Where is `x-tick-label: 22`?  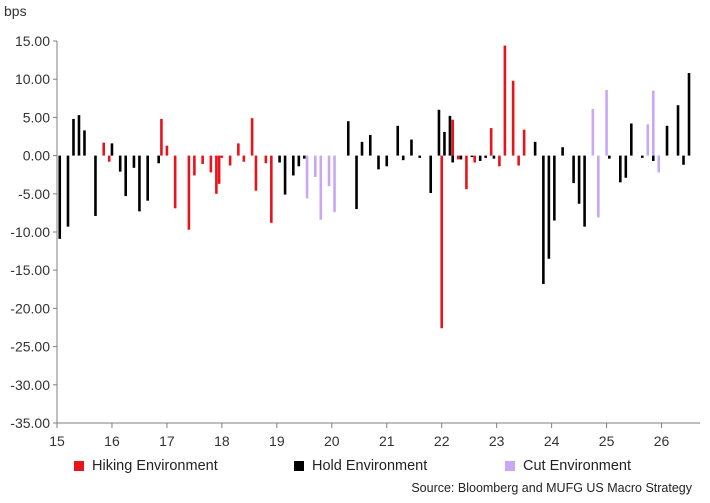
x-tick-label: 22 is located at coordinates (442, 441).